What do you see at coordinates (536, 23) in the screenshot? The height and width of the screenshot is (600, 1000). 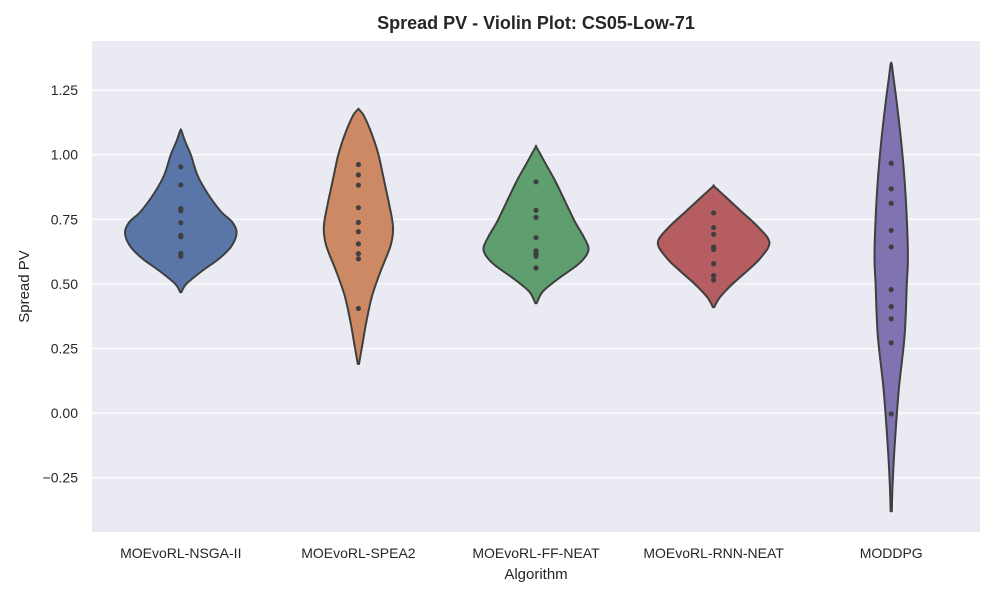 I see `chart-title: Spread PV - Violin Plot: CS05-Low-71` at bounding box center [536, 23].